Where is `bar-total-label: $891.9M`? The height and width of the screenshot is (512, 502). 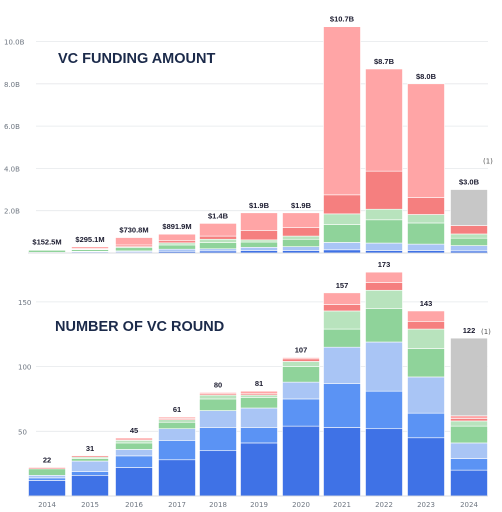
bar-total-label: $891.9M is located at coordinates (176, 226).